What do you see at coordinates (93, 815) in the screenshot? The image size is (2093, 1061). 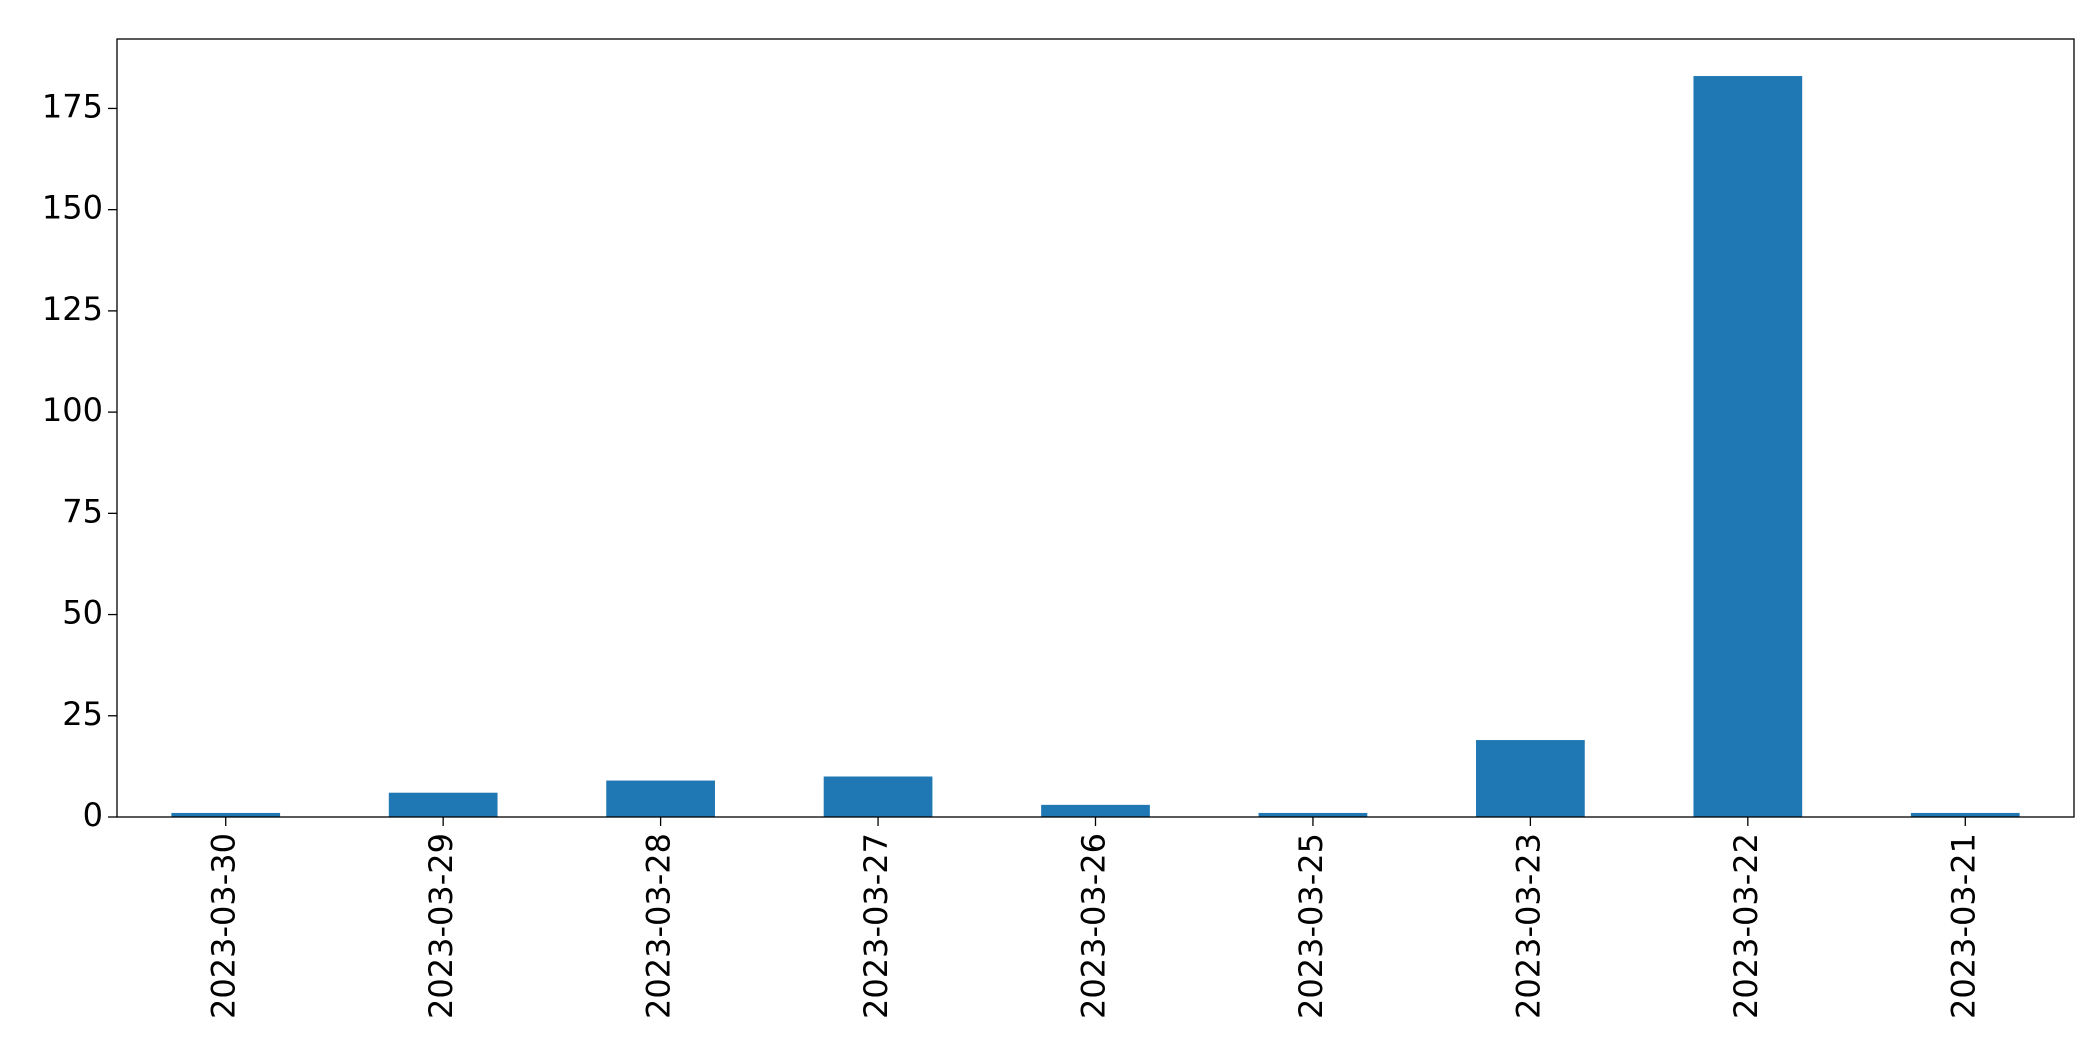 I see `y-tick-label: 0` at bounding box center [93, 815].